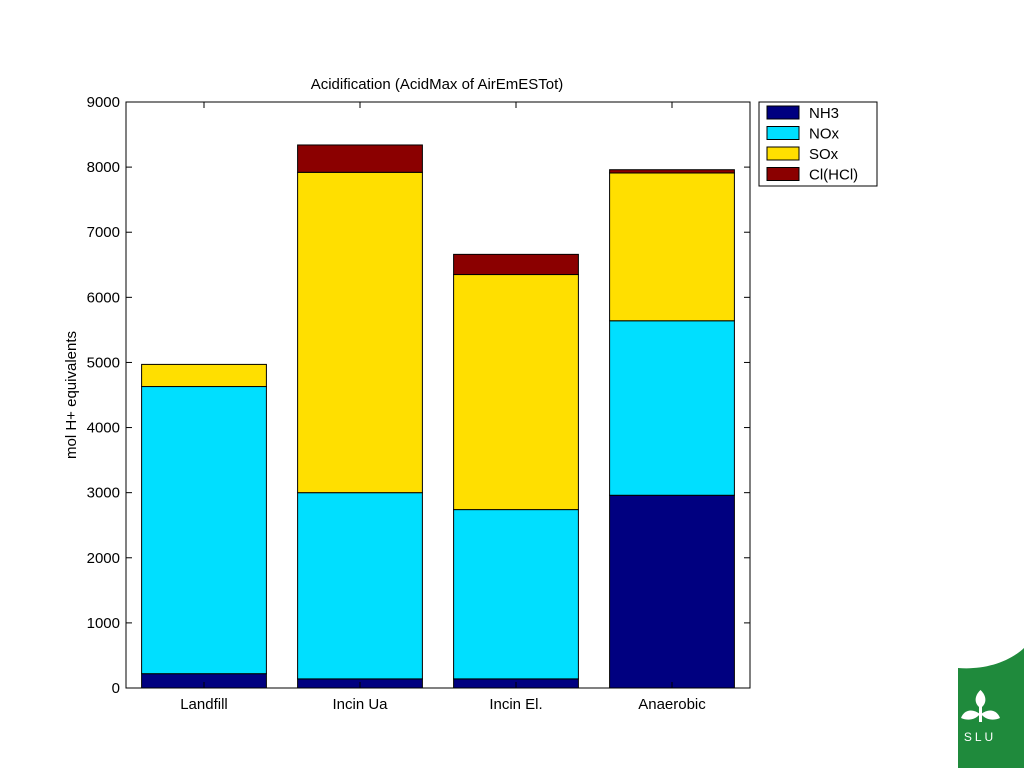  What do you see at coordinates (980, 706) in the screenshot?
I see `plant-icon` at bounding box center [980, 706].